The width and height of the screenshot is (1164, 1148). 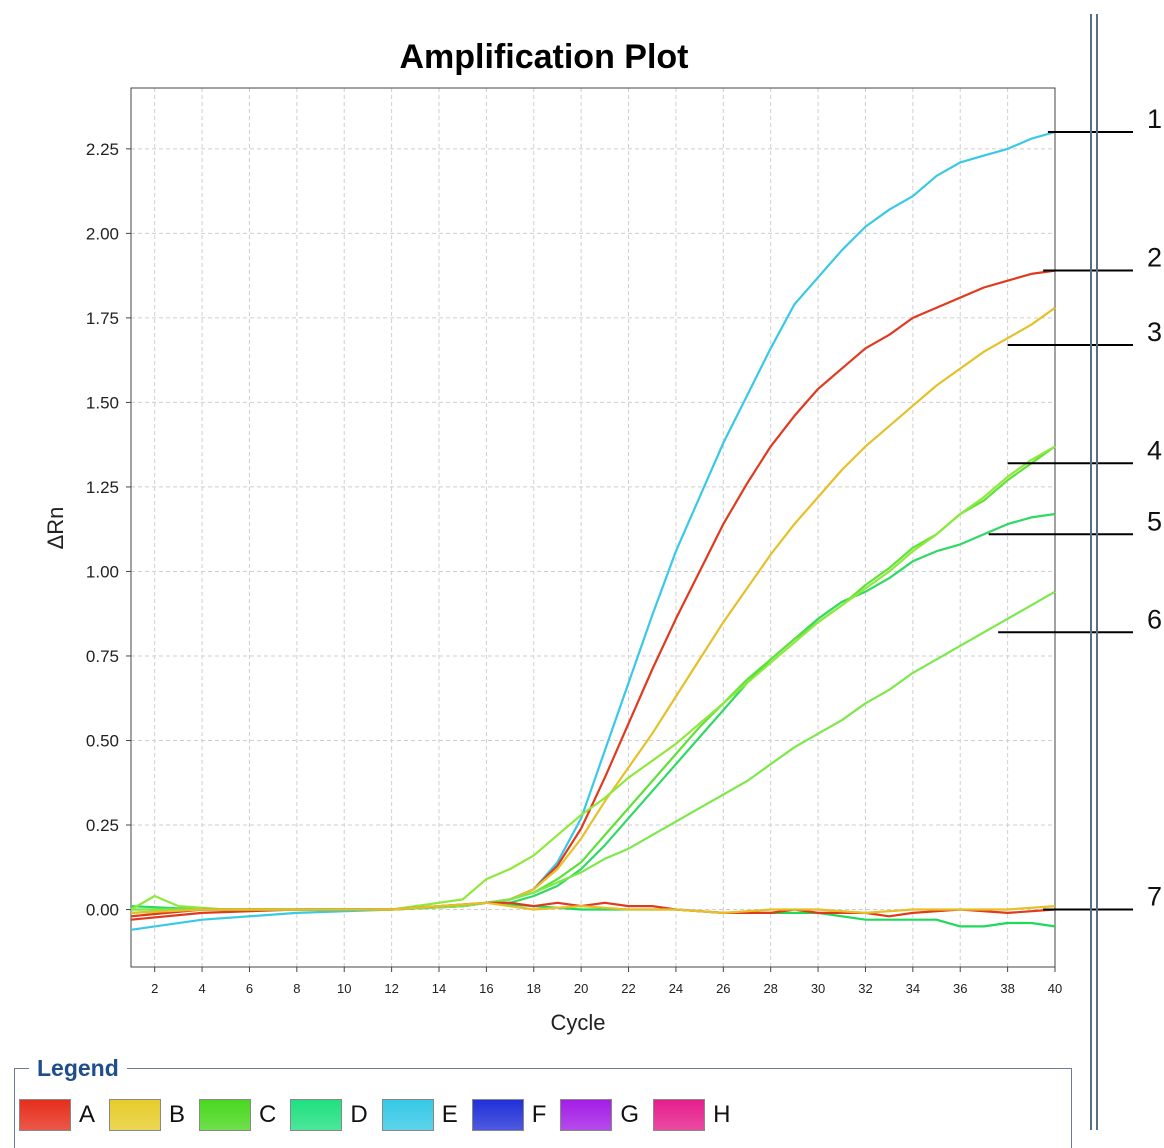 I want to click on callout-label: 7, so click(x=1154, y=897).